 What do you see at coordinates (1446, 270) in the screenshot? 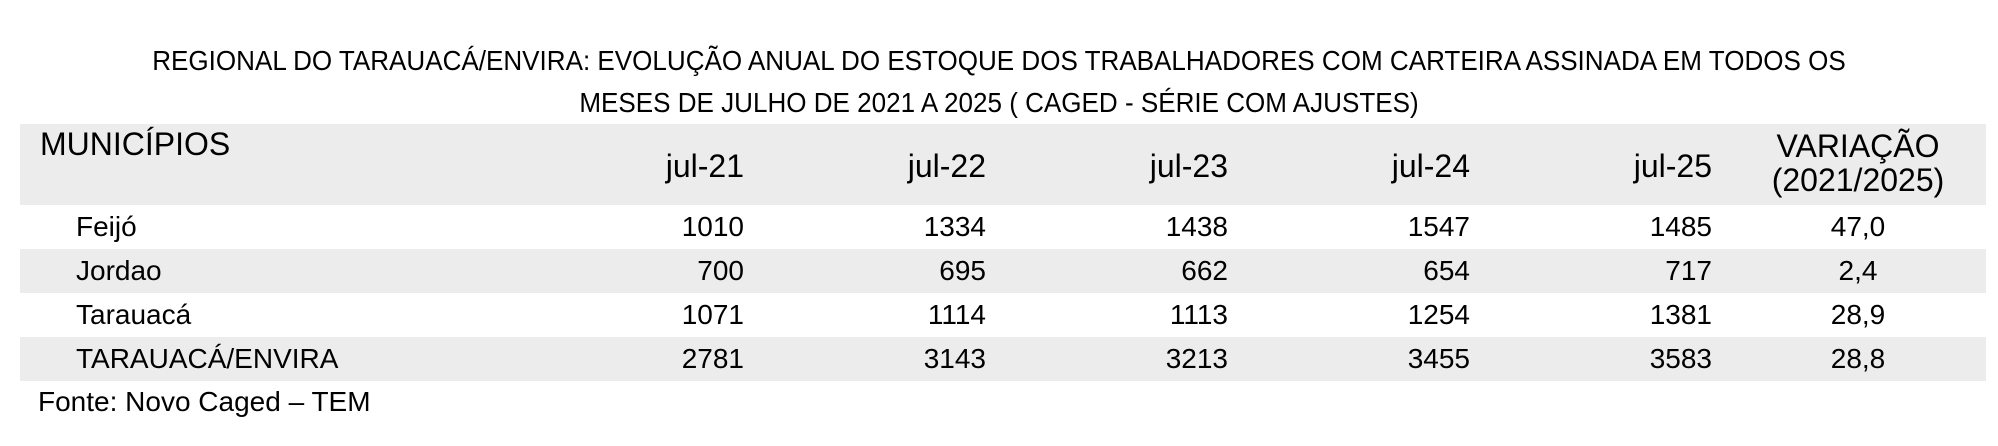
I see `stock-value-cell: 654` at bounding box center [1446, 270].